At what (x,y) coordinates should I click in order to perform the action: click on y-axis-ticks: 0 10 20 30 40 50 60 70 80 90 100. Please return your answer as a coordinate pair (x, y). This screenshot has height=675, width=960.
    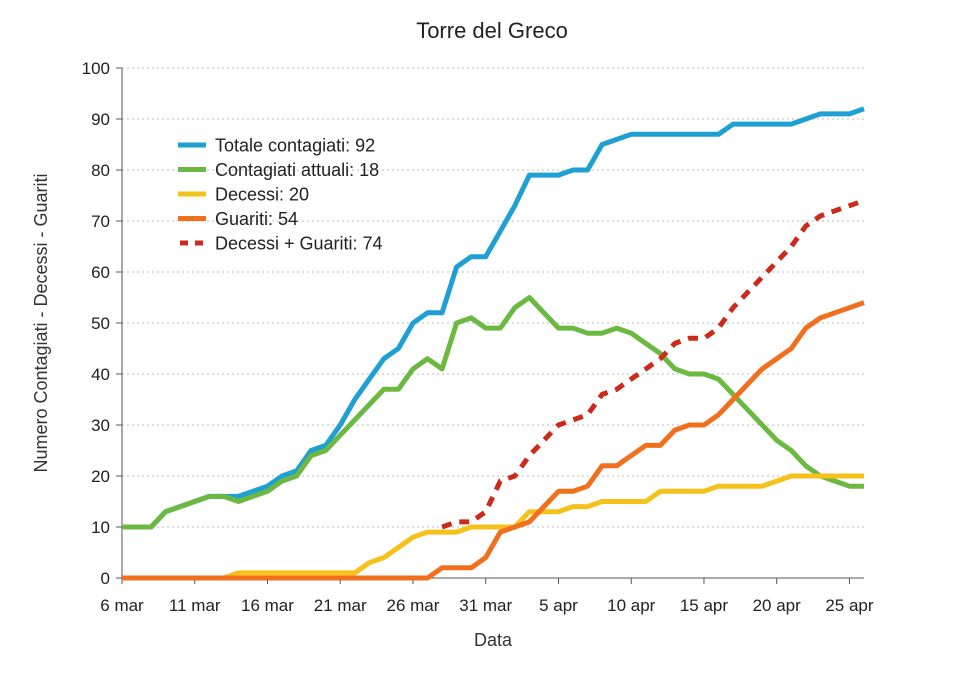
    Looking at the image, I should click on (102, 323).